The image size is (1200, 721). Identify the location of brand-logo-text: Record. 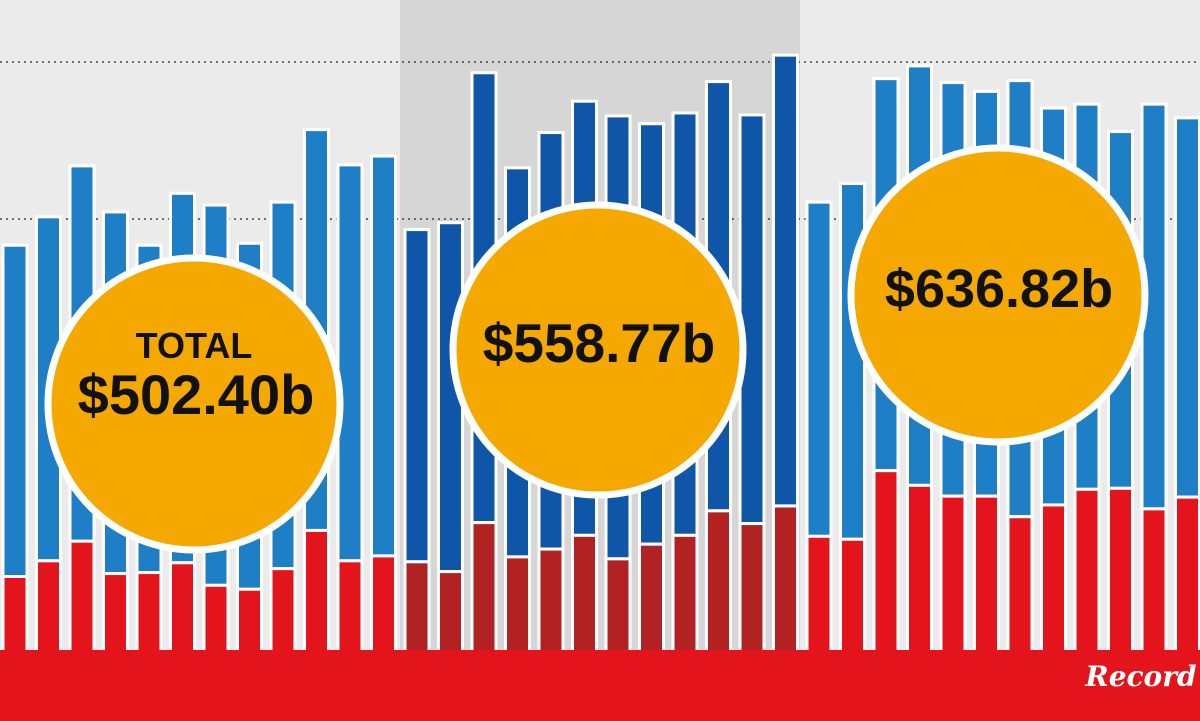
(1140, 676).